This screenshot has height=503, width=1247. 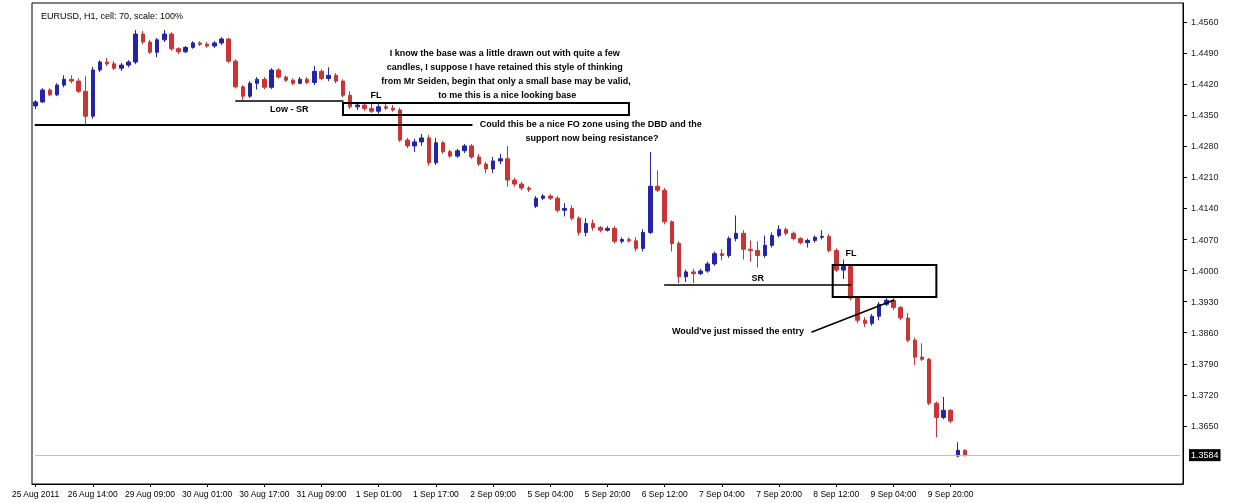 What do you see at coordinates (607, 493) in the screenshot?
I see `x-tick-label: 5 Sep 20:00` at bounding box center [607, 493].